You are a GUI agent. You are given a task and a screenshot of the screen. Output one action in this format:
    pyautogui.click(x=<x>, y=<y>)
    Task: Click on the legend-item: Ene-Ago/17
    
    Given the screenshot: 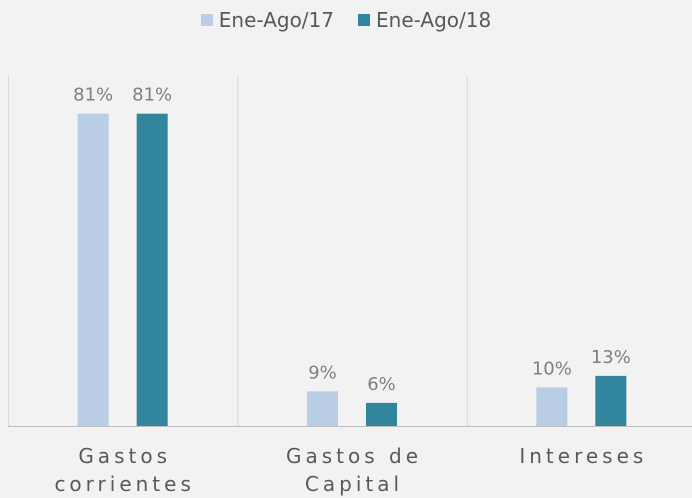 What is the action you would take?
    pyautogui.click(x=267, y=20)
    